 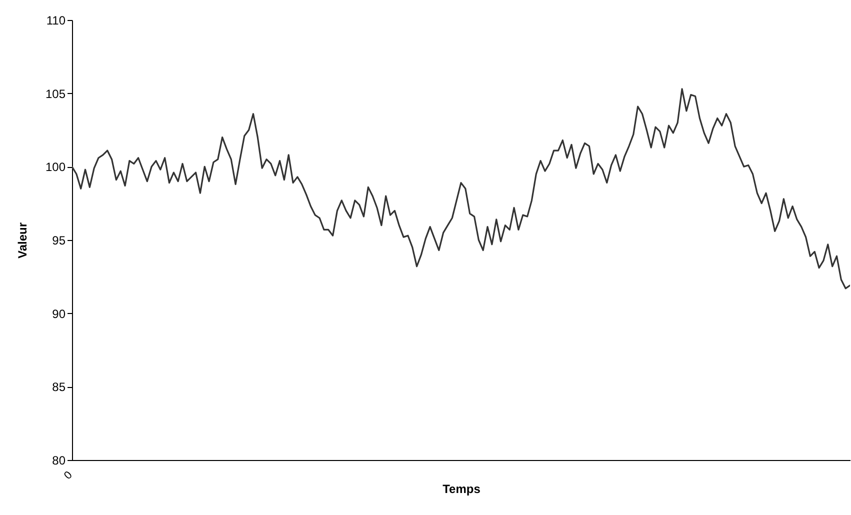 What do you see at coordinates (59, 387) in the screenshot?
I see `y-tick-label: 85` at bounding box center [59, 387].